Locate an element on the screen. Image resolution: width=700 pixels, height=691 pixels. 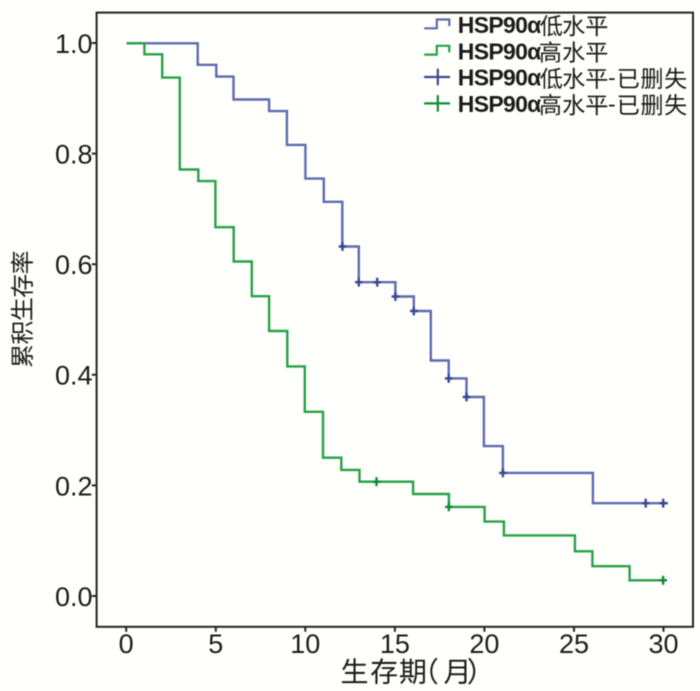
svg-text: 5 is located at coordinates (215, 644).